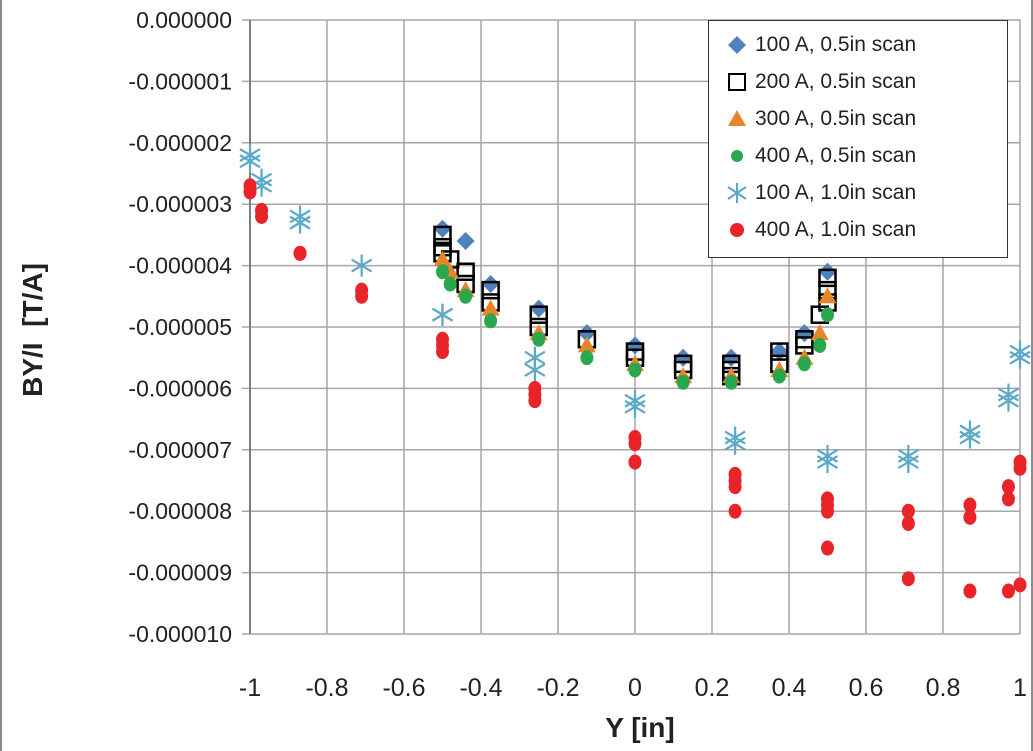 The height and width of the screenshot is (751, 1033). Describe the element at coordinates (712, 688) in the screenshot. I see `x-tick-label: 0.2` at that location.